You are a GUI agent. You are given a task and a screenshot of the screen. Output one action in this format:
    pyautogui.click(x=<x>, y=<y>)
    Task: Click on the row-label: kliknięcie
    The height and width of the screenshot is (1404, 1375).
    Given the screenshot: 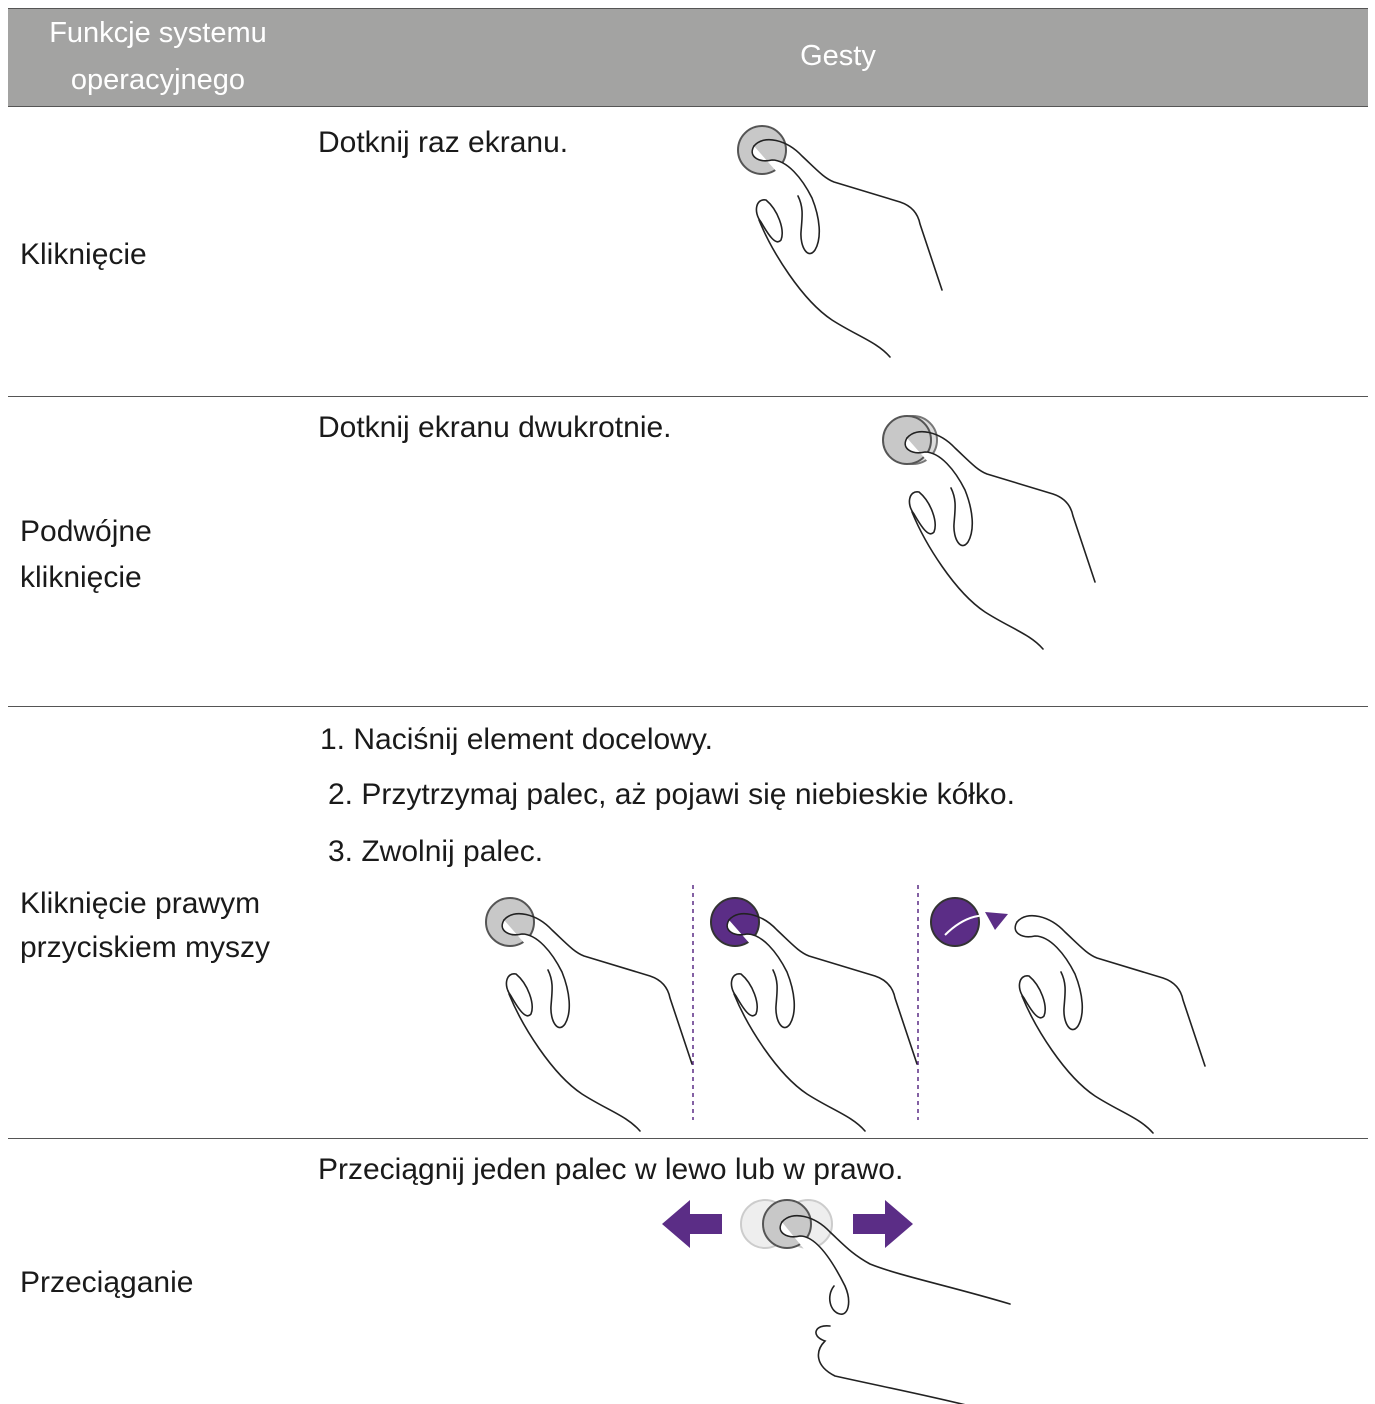 What is the action you would take?
    pyautogui.click(x=81, y=577)
    